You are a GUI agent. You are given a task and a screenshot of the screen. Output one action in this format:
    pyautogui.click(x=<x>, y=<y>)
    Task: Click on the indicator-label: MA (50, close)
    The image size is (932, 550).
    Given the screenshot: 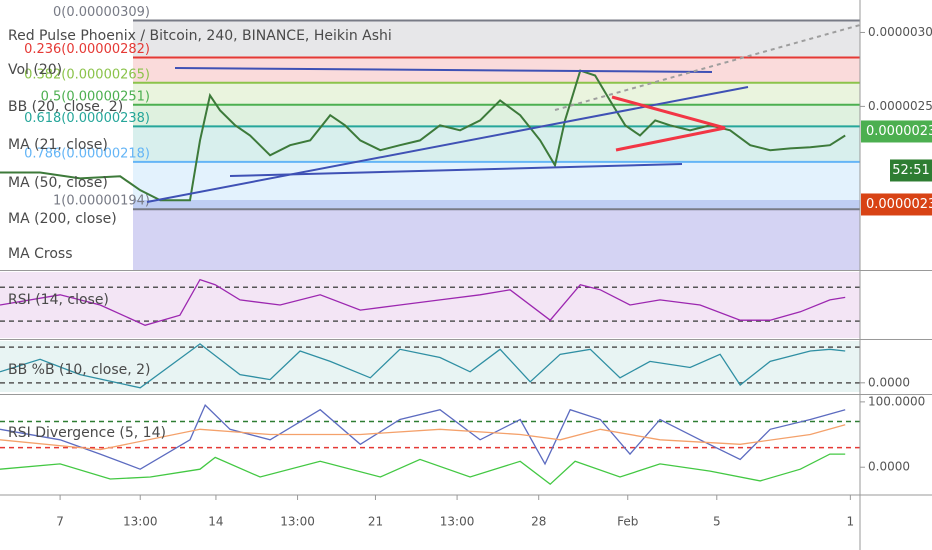 What is the action you would take?
    pyautogui.click(x=58, y=183)
    